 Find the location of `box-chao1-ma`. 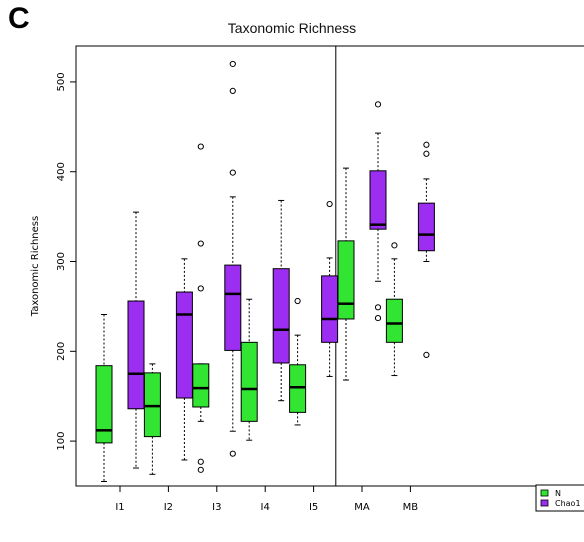

box-chao1-ma is located at coordinates (378, 211).